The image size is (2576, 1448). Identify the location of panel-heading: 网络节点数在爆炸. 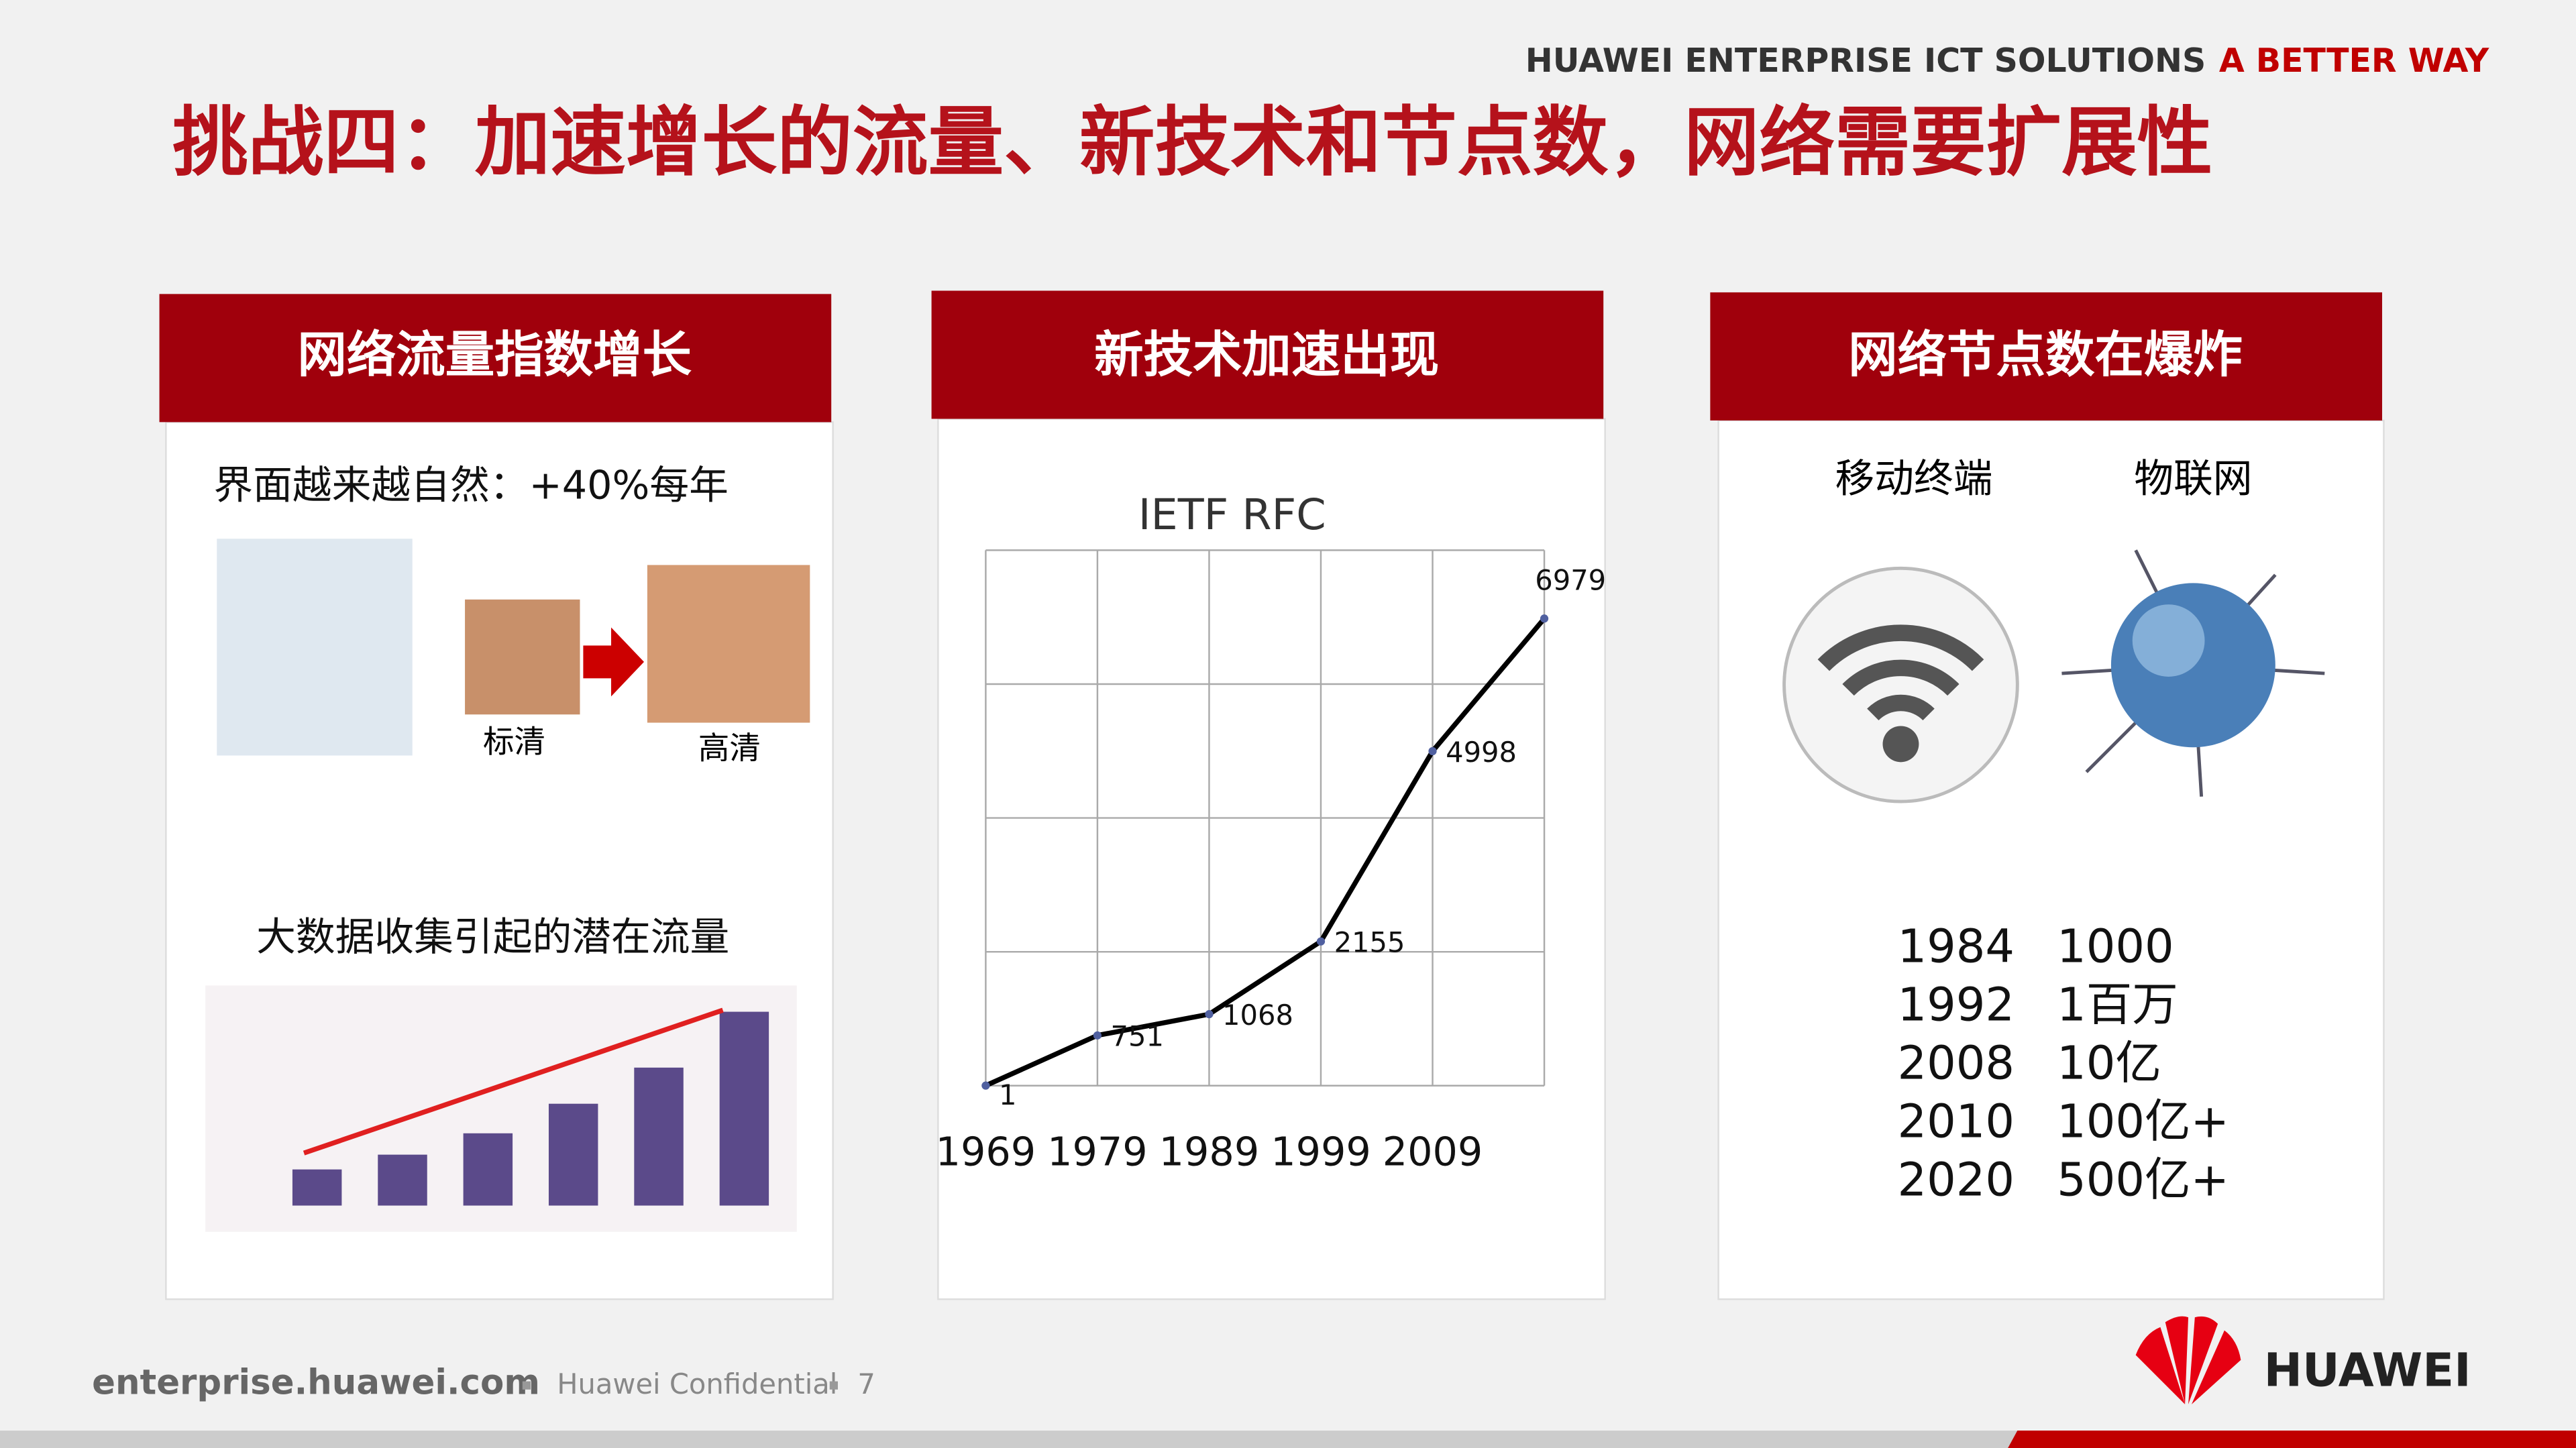
(2045, 355).